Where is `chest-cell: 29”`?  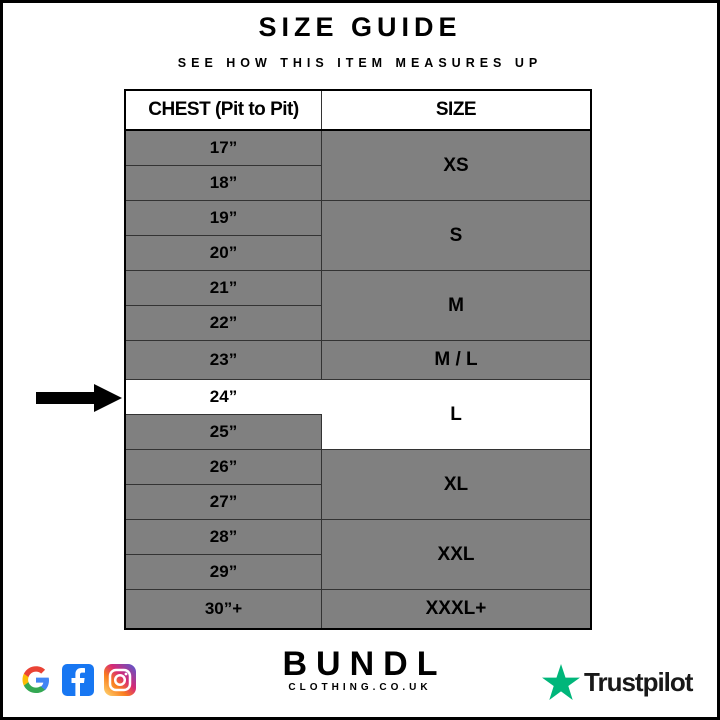
chest-cell: 29” is located at coordinates (223, 572).